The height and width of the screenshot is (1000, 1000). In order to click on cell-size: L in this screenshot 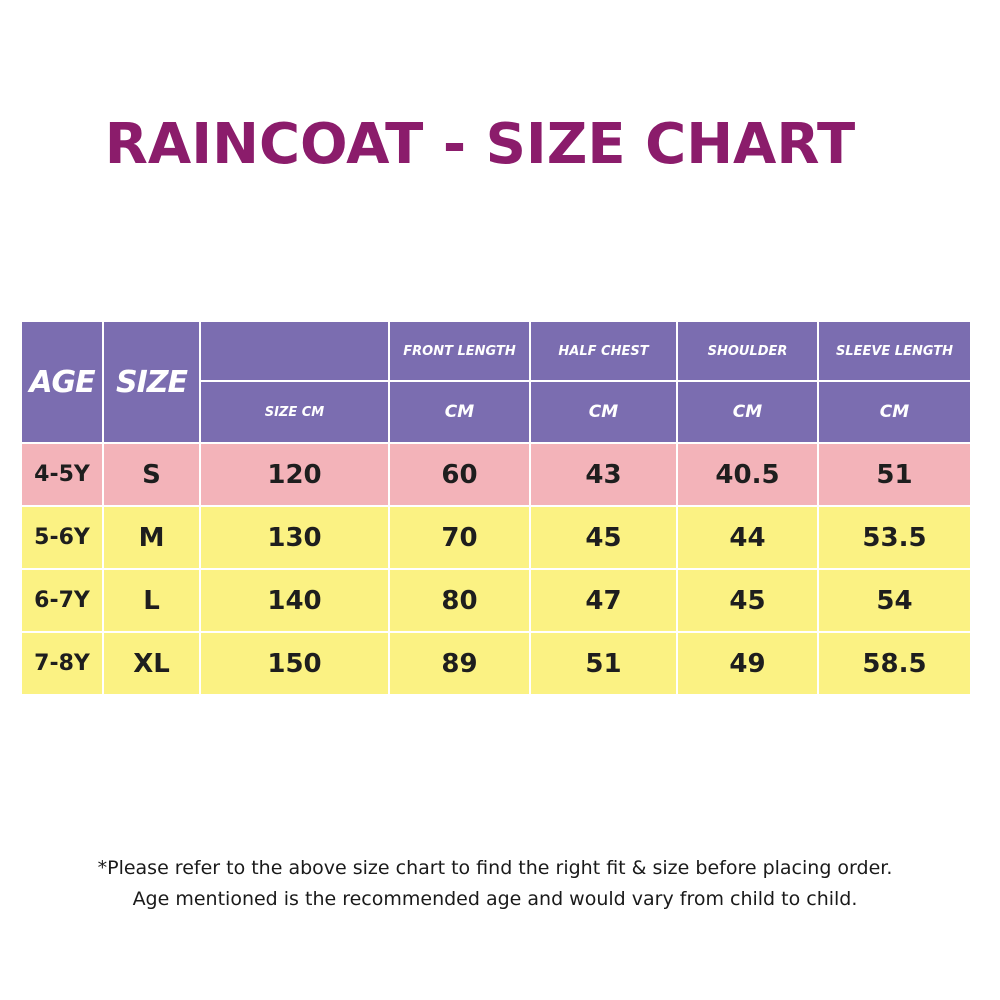, I will do `click(151, 600)`.